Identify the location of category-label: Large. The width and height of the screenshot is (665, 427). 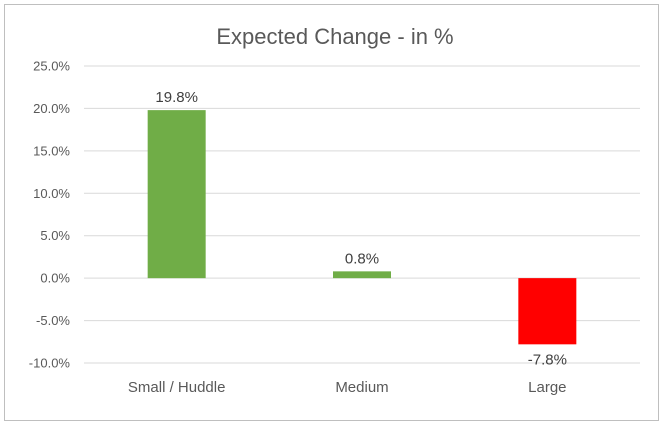
(547, 387).